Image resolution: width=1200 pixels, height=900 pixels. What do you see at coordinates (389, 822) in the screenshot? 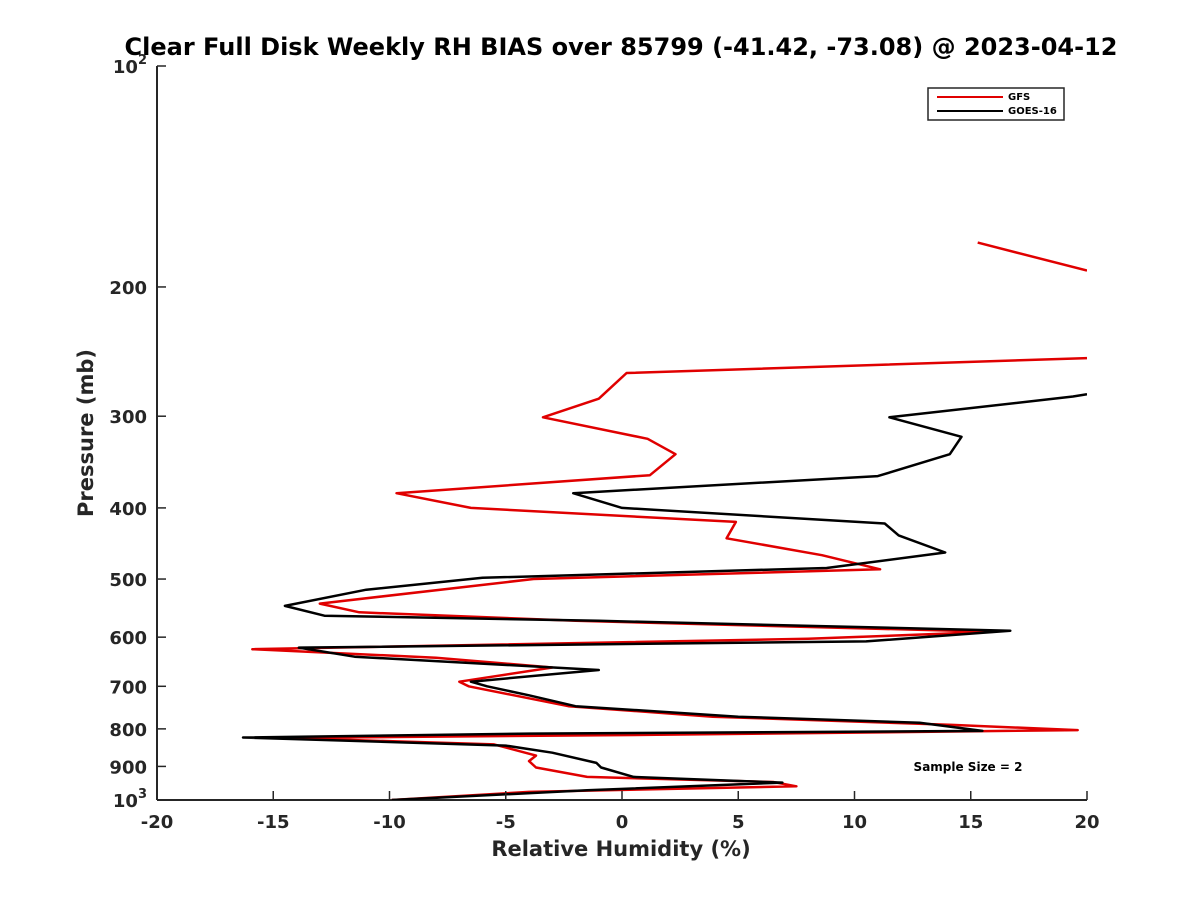
I see `x-tick-label: -10` at bounding box center [389, 822].